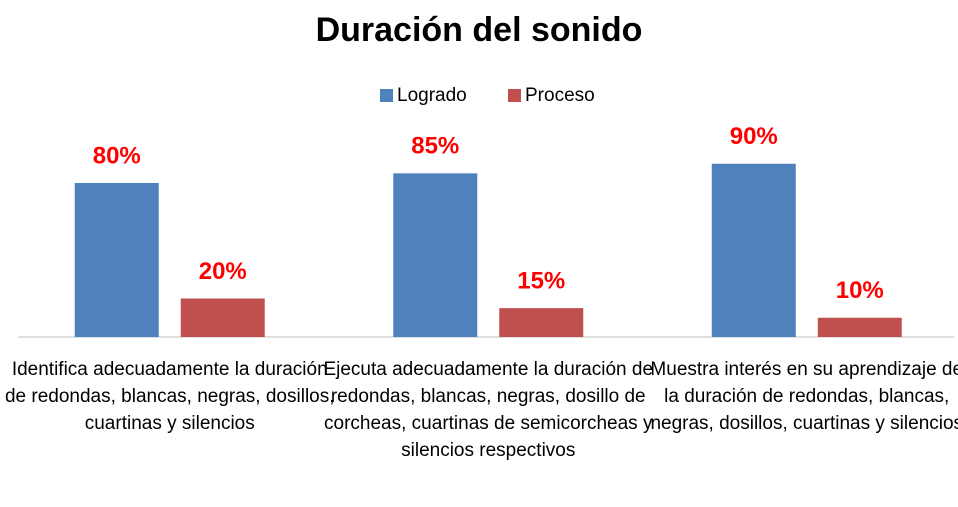 This screenshot has width=958, height=507. Describe the element at coordinates (860, 290) in the screenshot. I see `data-label: 10%` at that location.